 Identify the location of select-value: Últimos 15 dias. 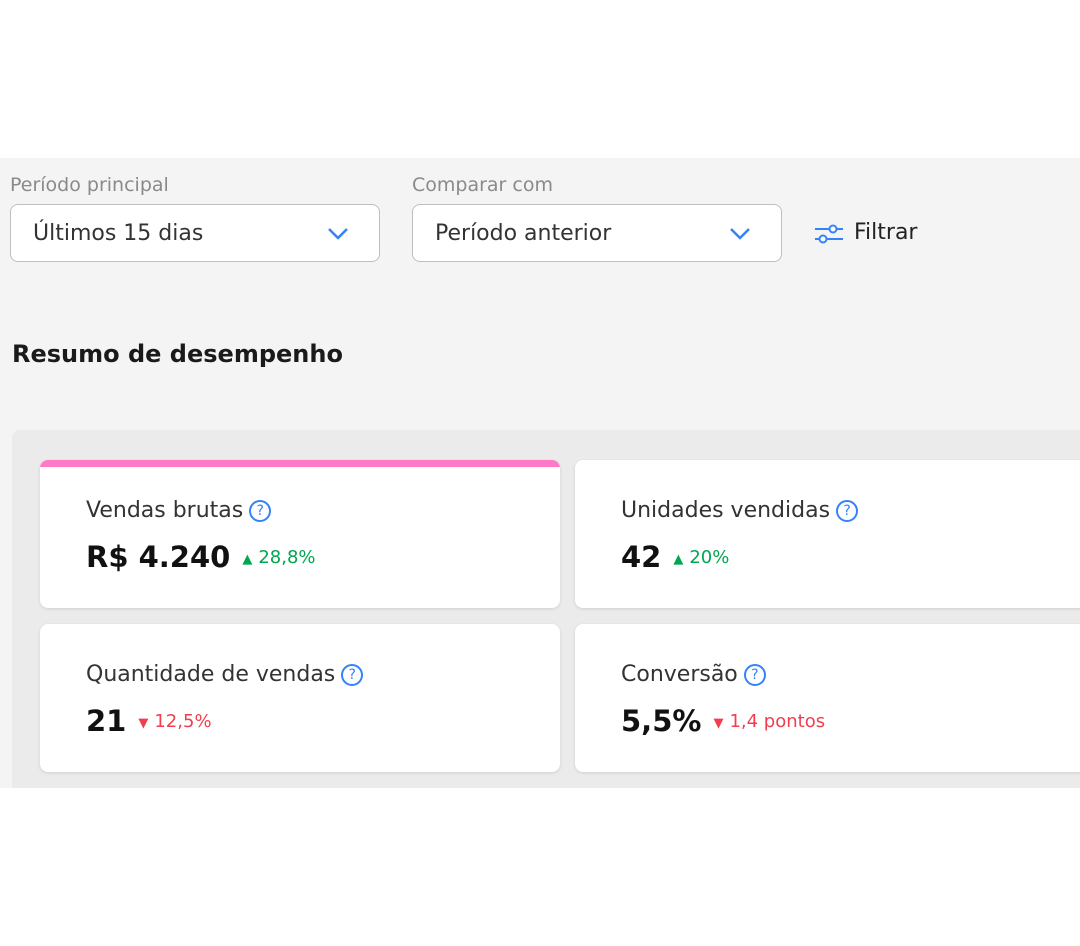
(118, 233).